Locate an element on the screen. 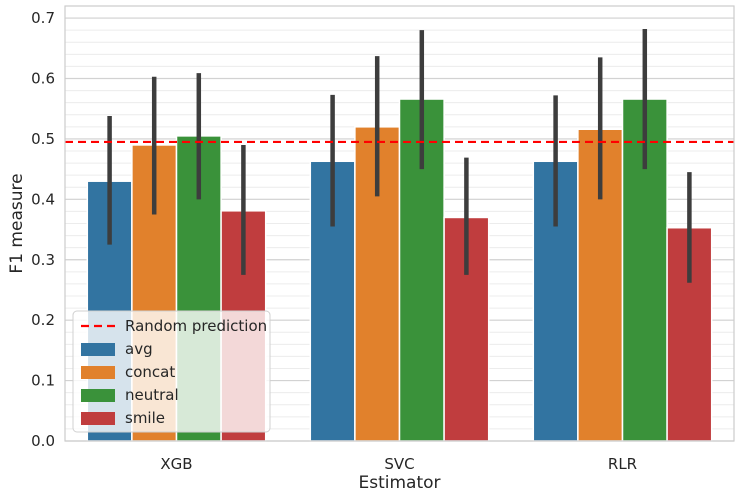 Image resolution: width=741 pixels, height=498 pixels. legend-label-avg: avg is located at coordinates (139, 349).